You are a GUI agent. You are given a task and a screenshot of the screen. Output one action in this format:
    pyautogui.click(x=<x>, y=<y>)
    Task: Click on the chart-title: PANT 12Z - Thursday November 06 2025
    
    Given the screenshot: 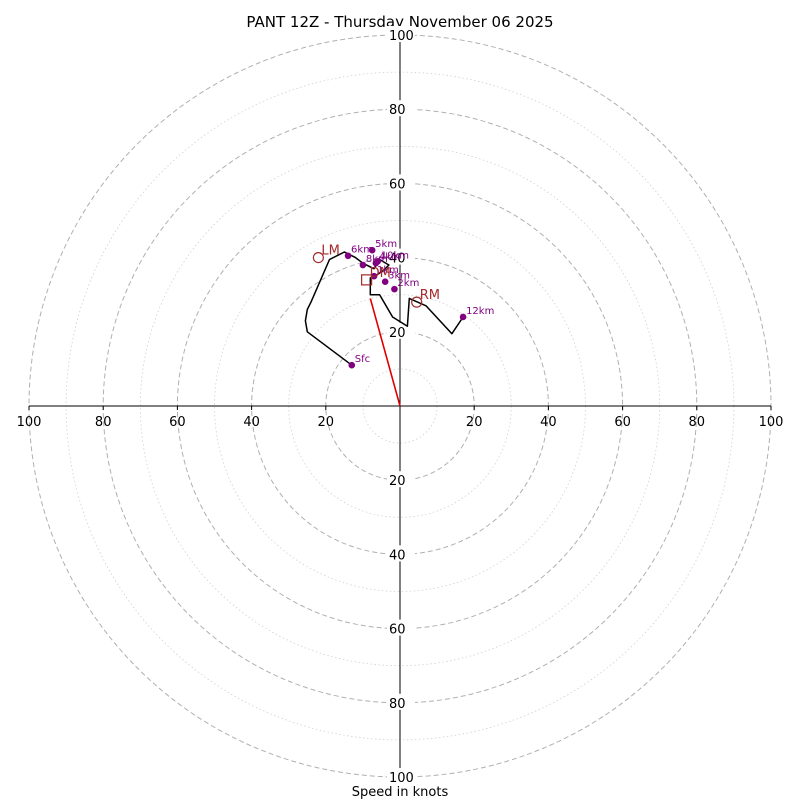 What is the action you would take?
    pyautogui.click(x=399, y=22)
    